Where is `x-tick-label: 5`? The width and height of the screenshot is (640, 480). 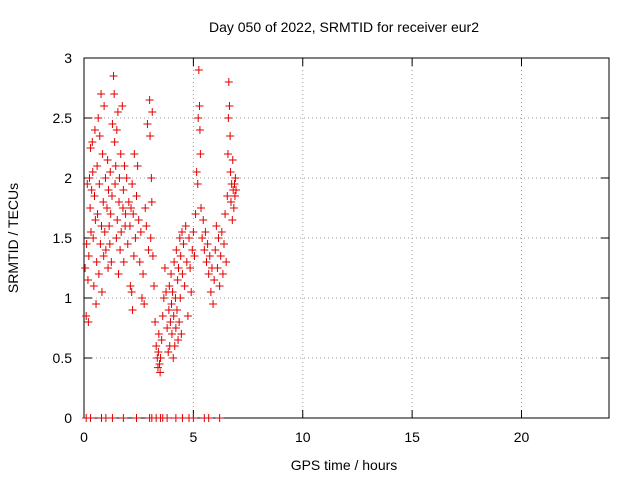 x-tick-label: 5 is located at coordinates (193, 437).